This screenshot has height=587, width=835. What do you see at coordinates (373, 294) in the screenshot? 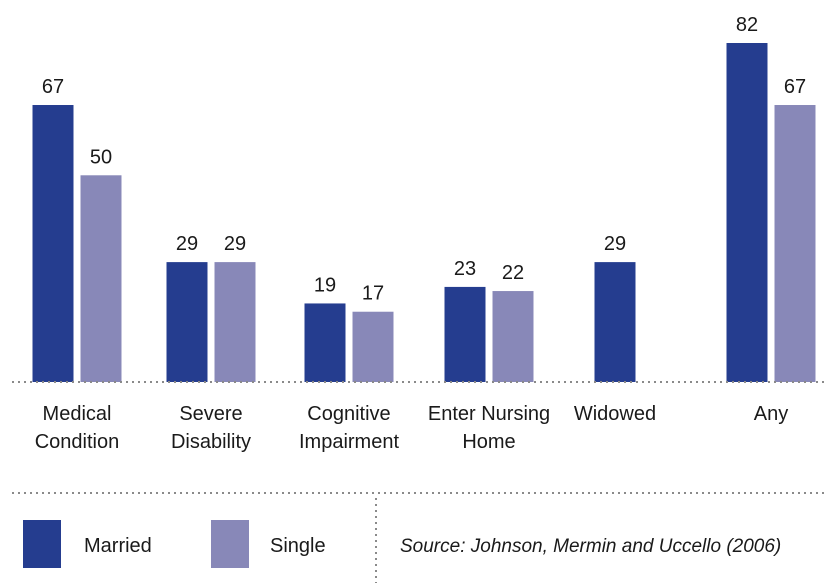
I see `value-label-single-2: 17` at bounding box center [373, 294].